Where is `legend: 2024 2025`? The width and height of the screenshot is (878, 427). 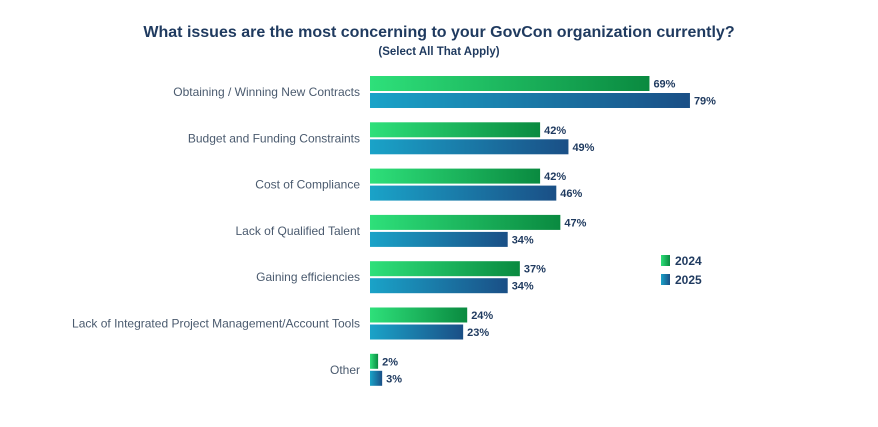 legend: 2024 2025 is located at coordinates (681, 270).